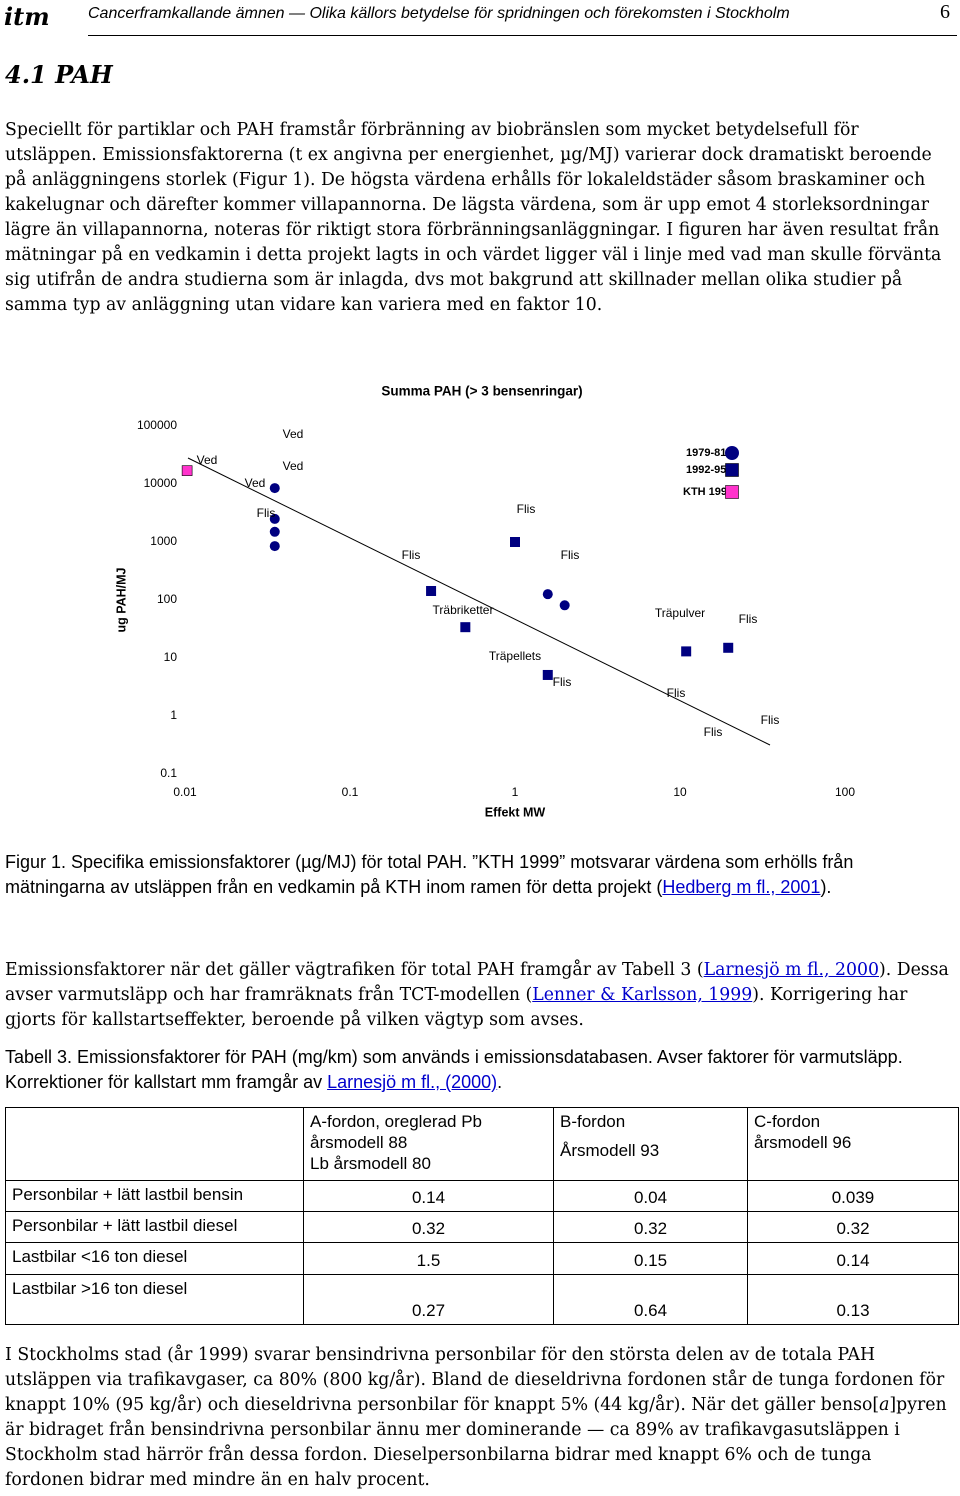  What do you see at coordinates (370, 1163) in the screenshot?
I see `header-line: Lb årsmodell 80` at bounding box center [370, 1163].